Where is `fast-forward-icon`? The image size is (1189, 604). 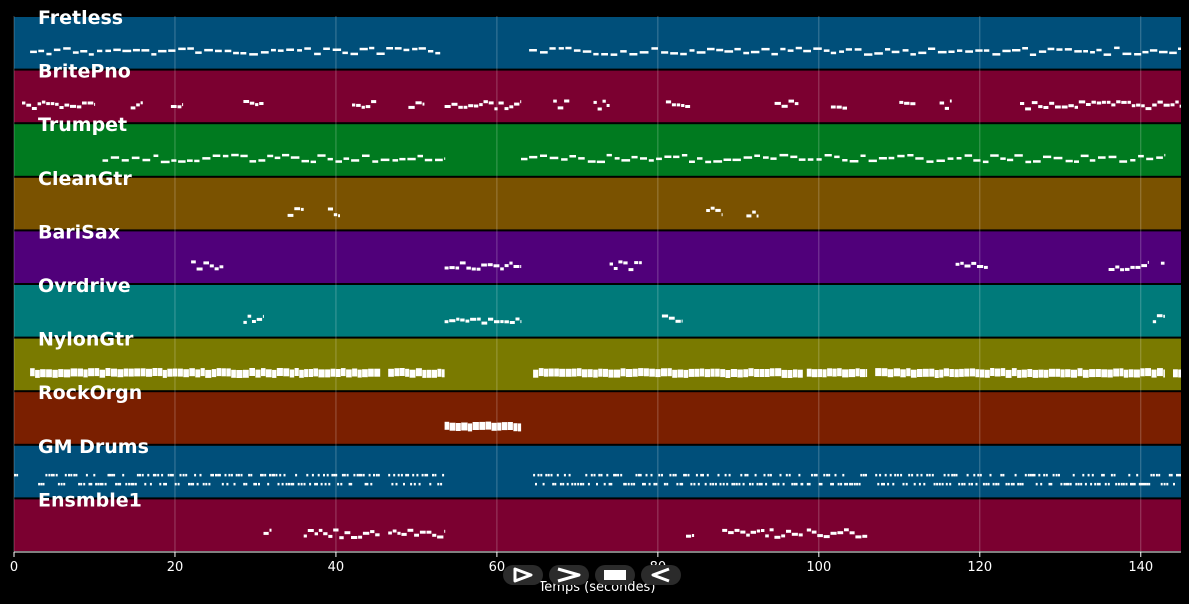
fast-forward-icon is located at coordinates (569, 575).